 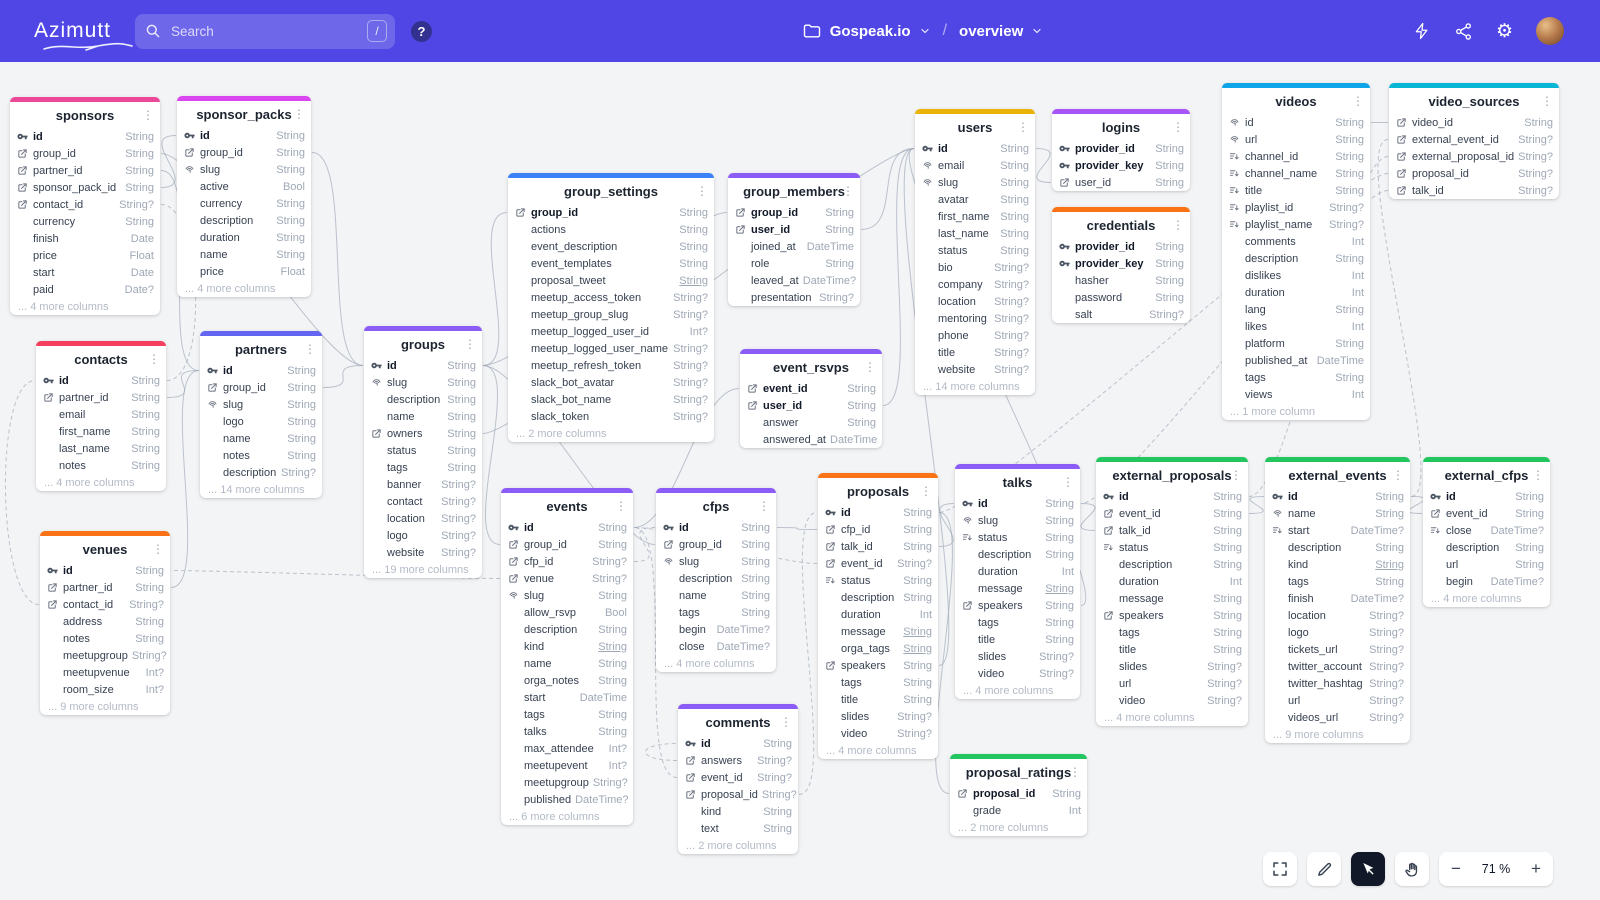 What do you see at coordinates (1017, 482) in the screenshot?
I see `table-header: talks ⋮` at bounding box center [1017, 482].